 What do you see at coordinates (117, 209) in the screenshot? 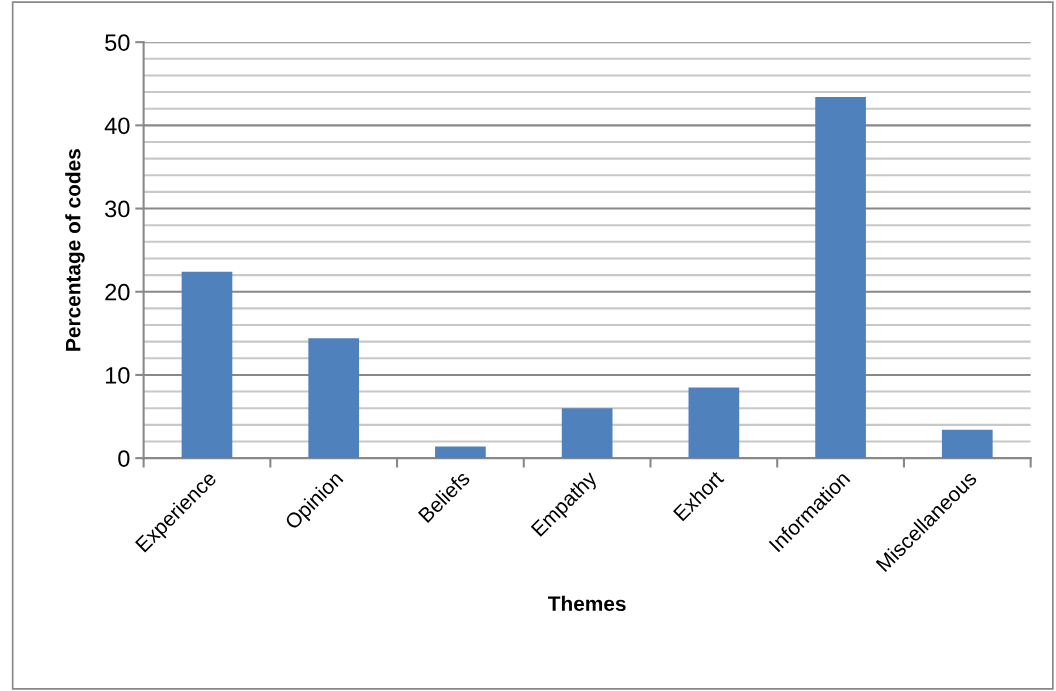
I see `y-tick-label: 30` at bounding box center [117, 209].